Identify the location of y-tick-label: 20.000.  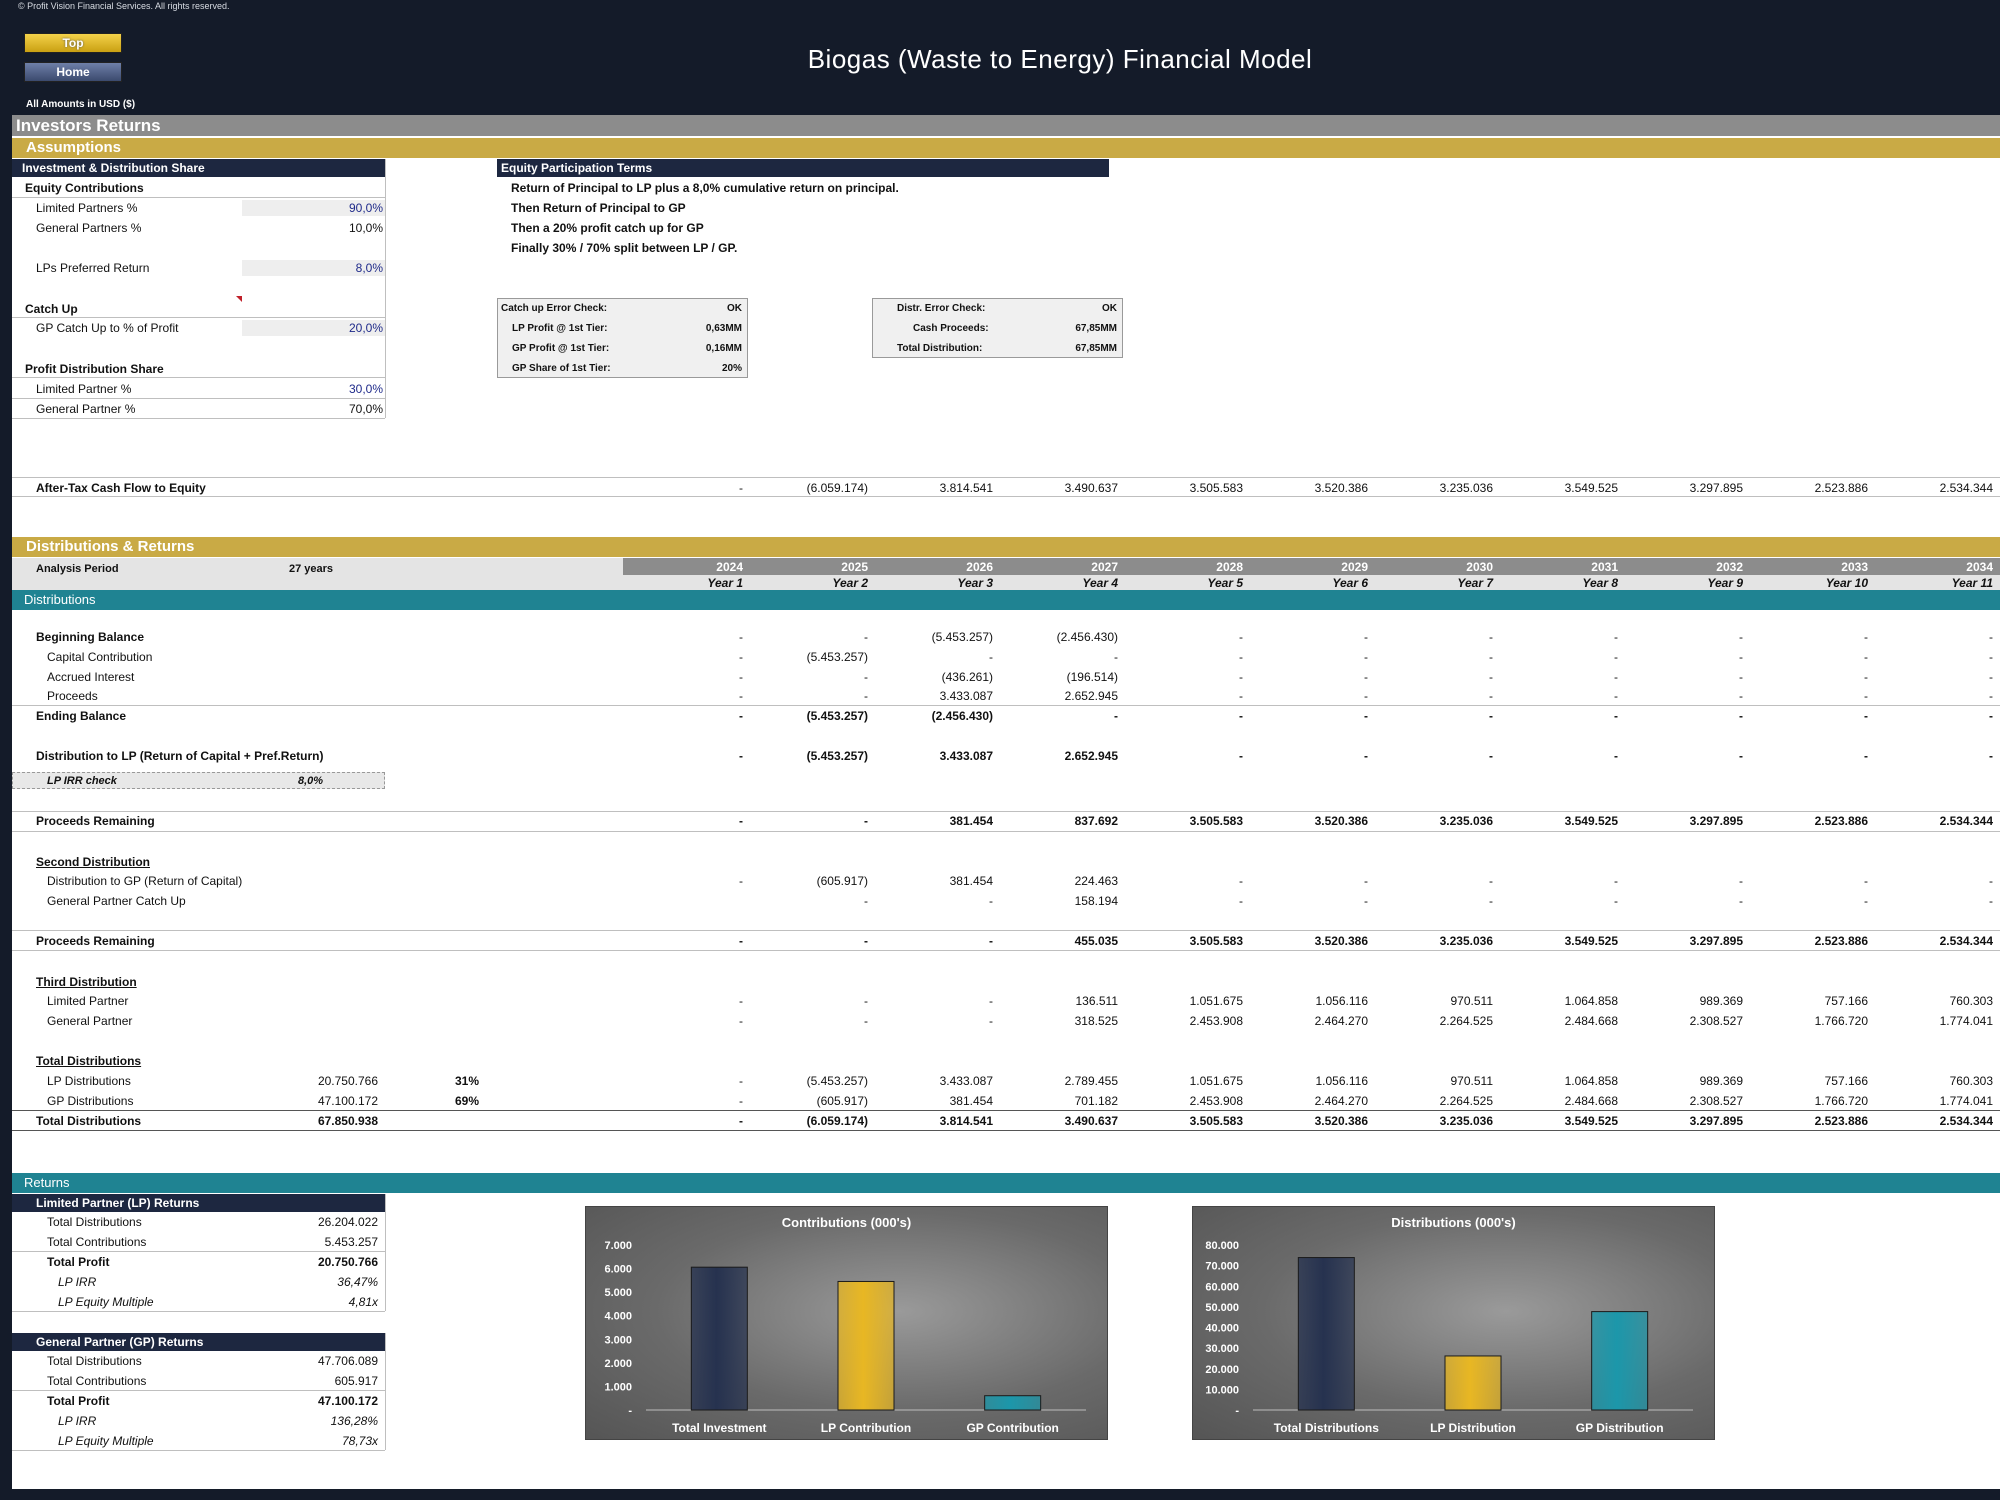
(1222, 1370).